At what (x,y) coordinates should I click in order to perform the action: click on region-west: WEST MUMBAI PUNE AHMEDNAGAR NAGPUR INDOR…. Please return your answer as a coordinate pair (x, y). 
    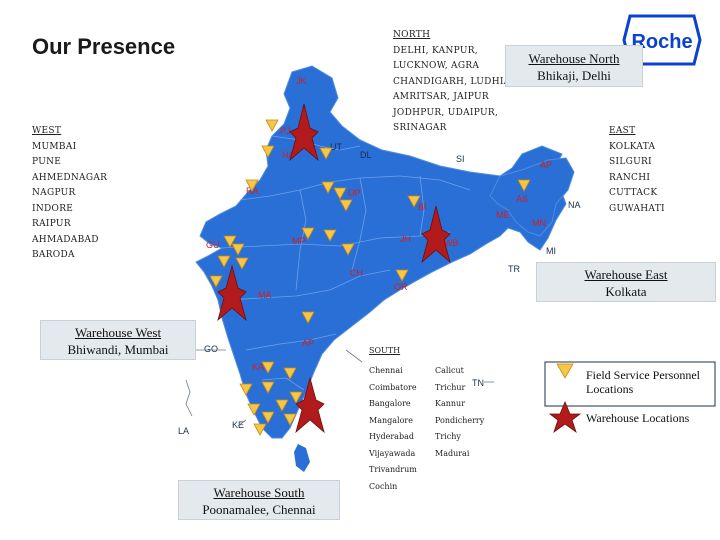
    Looking at the image, I should click on (69, 194).